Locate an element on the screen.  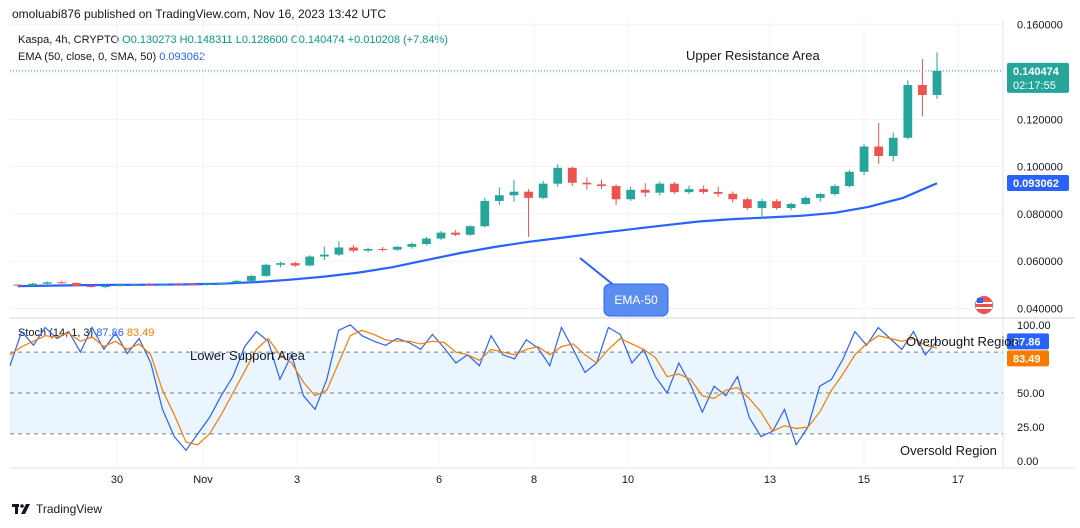
ema-legend: EMA (50, close, 0, SMA, 50) 0.093062 is located at coordinates (111, 57).